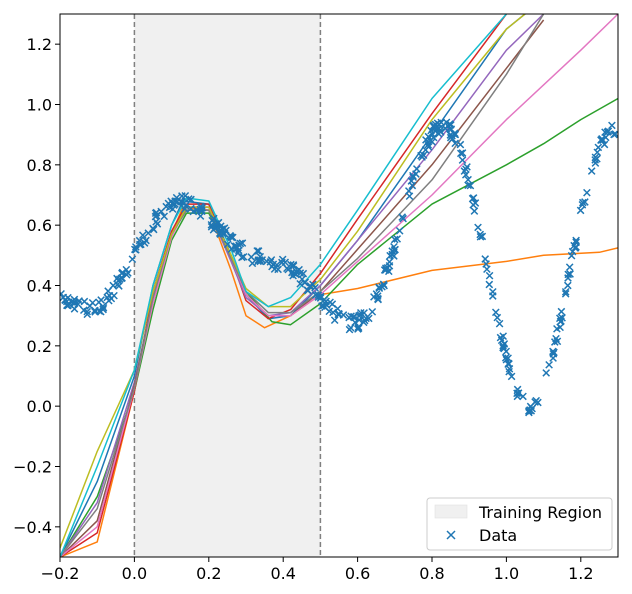 This screenshot has width=632, height=594. What do you see at coordinates (39, 286) in the screenshot?
I see `y-tick-label: 0.4` at bounding box center [39, 286].